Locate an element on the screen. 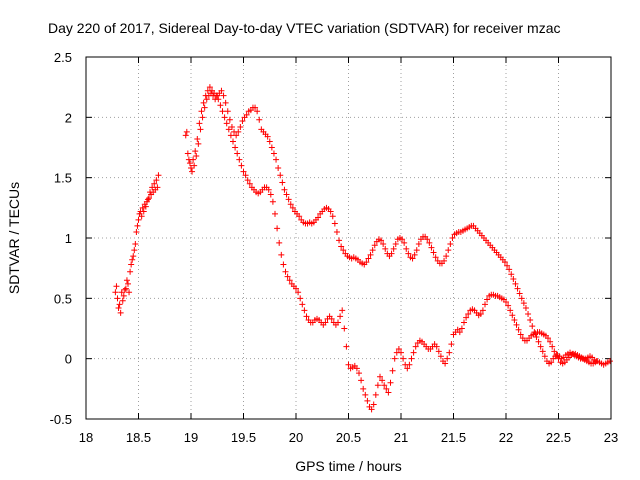 The image size is (640, 480). x-tick-label: 19 is located at coordinates (191, 437).